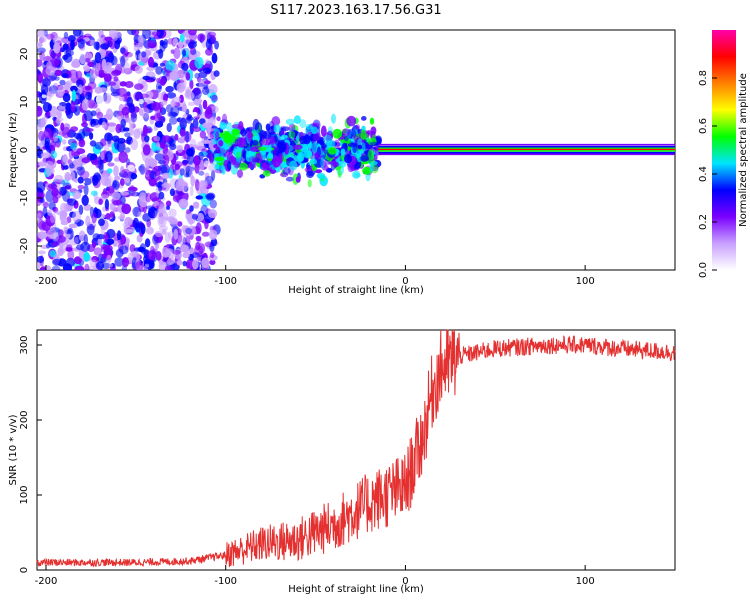 This screenshot has height=600, width=750. What do you see at coordinates (24, 102) in the screenshot?
I see `spectrogram-y-tick-label: 10` at bounding box center [24, 102].